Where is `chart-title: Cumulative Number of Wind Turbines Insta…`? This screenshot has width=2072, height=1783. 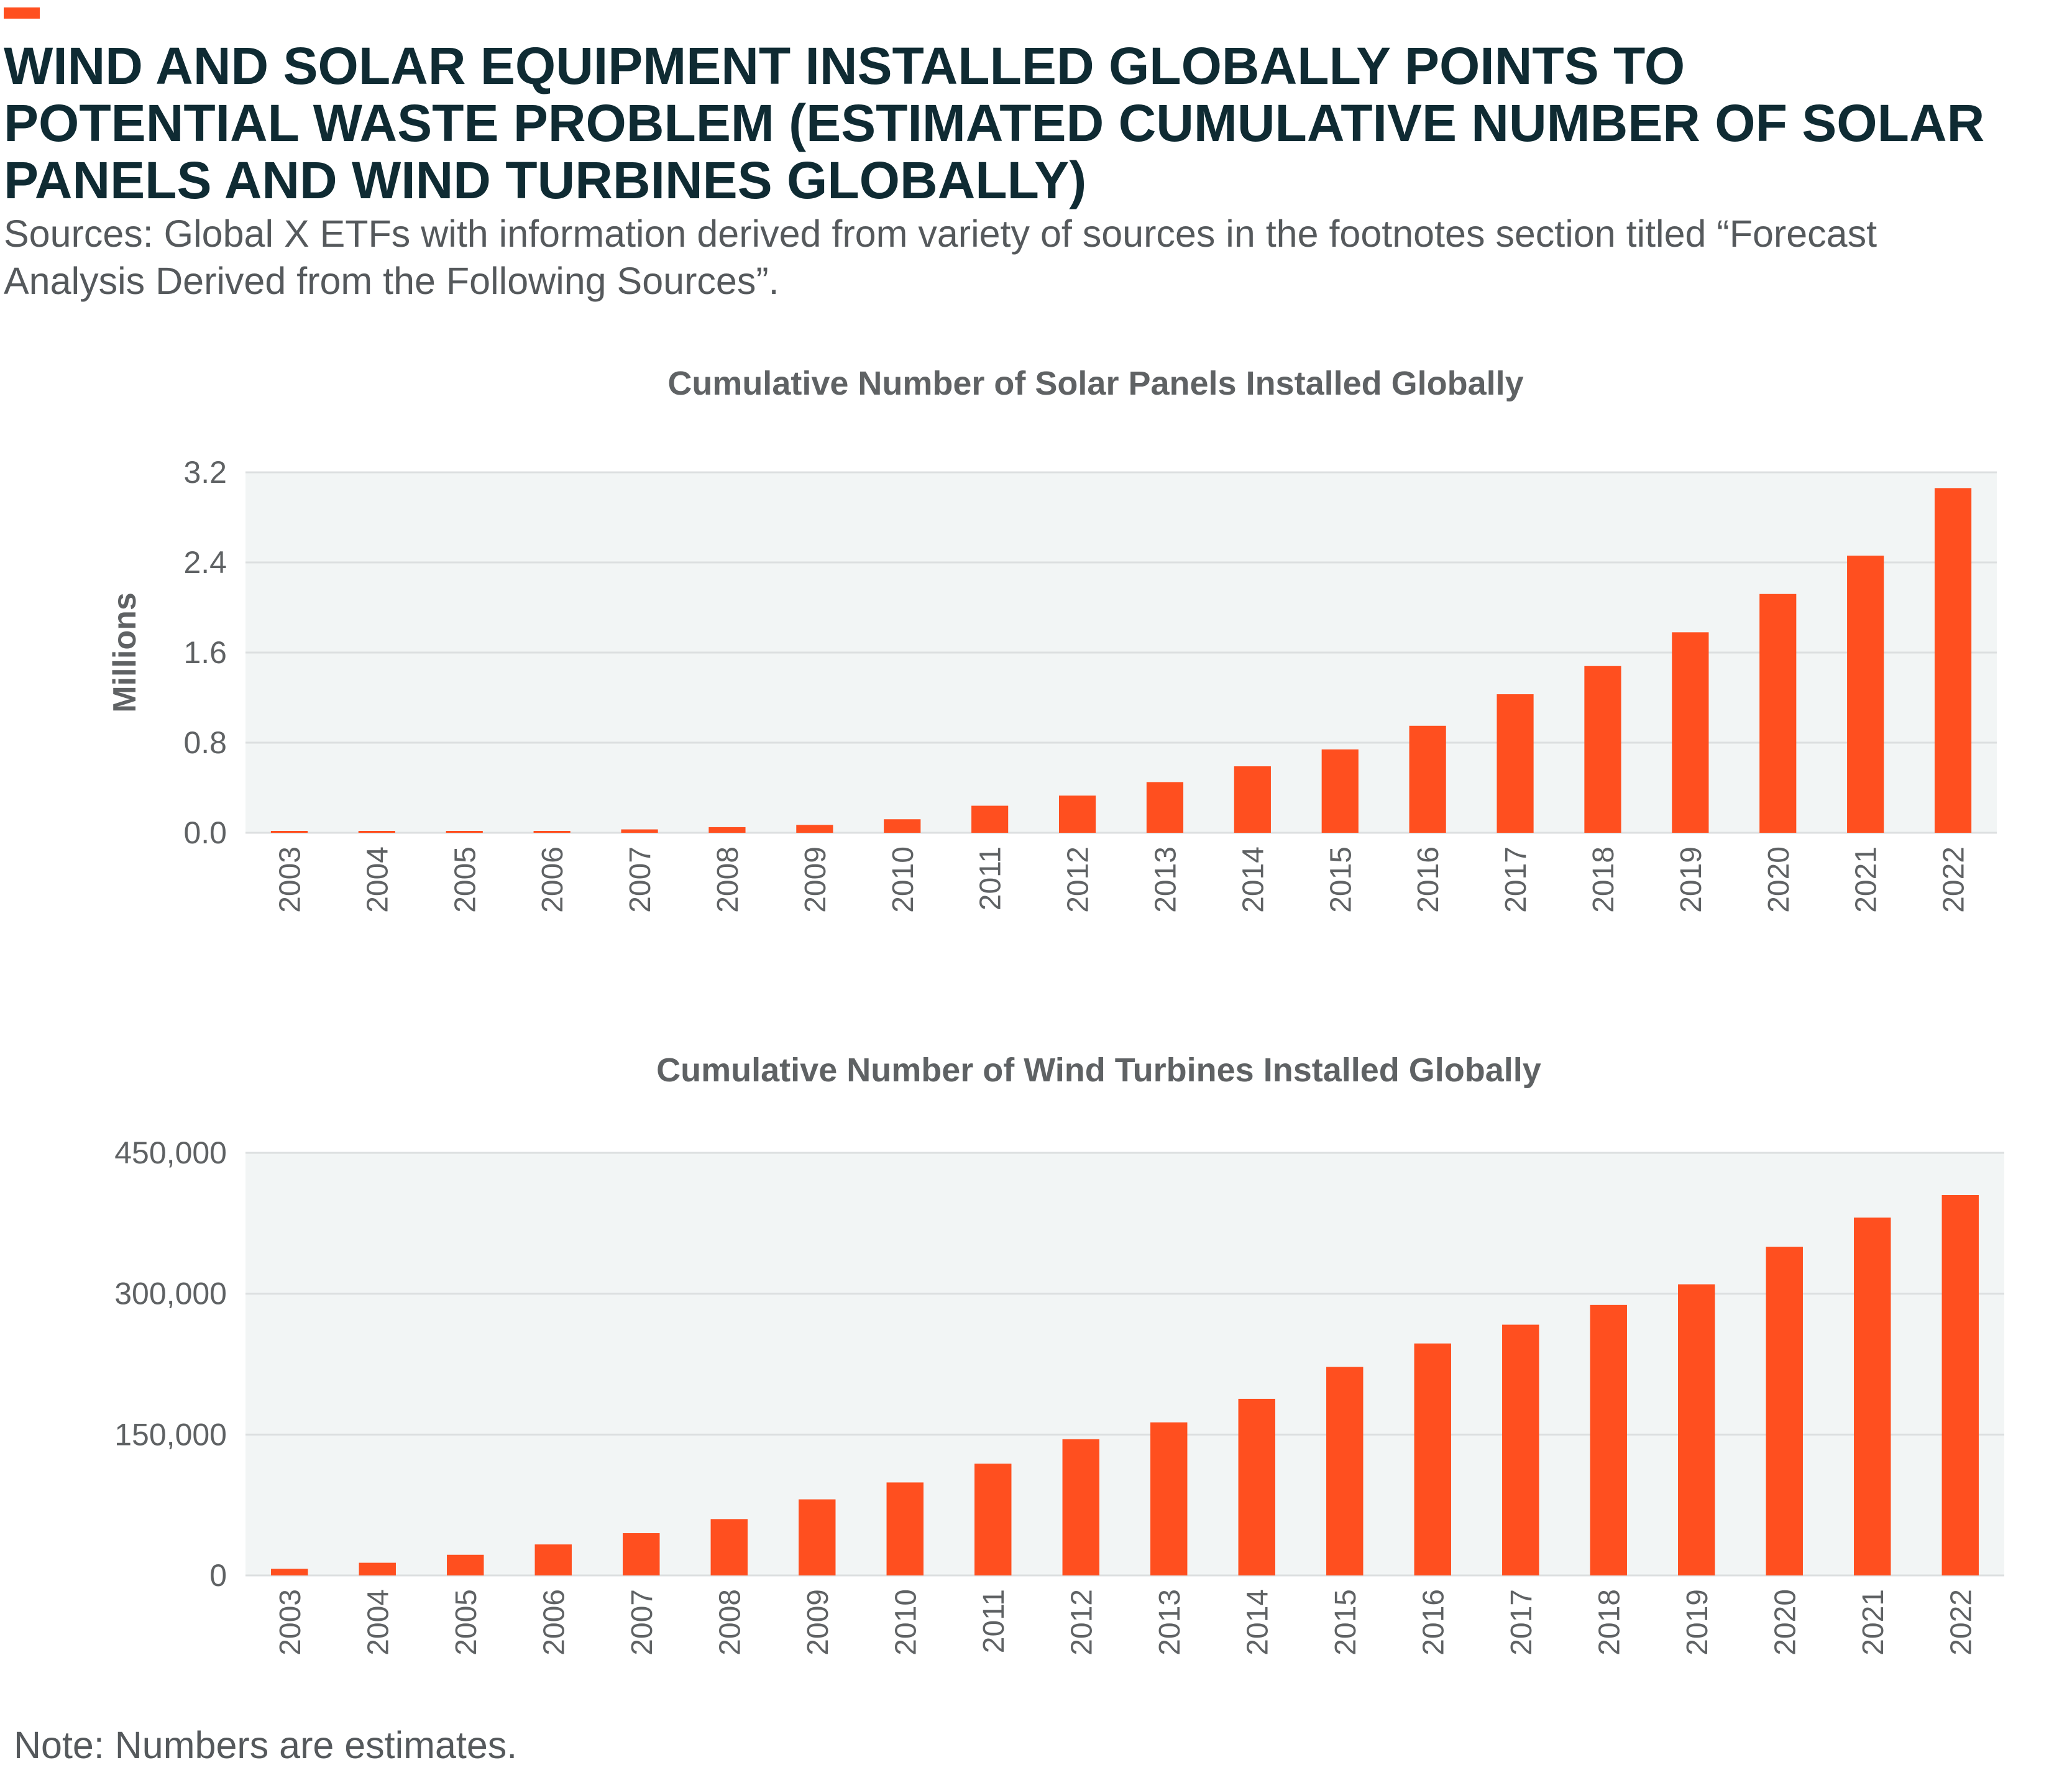
chart-title: Cumulative Number of Wind Turbines Insta… is located at coordinates (1098, 1070).